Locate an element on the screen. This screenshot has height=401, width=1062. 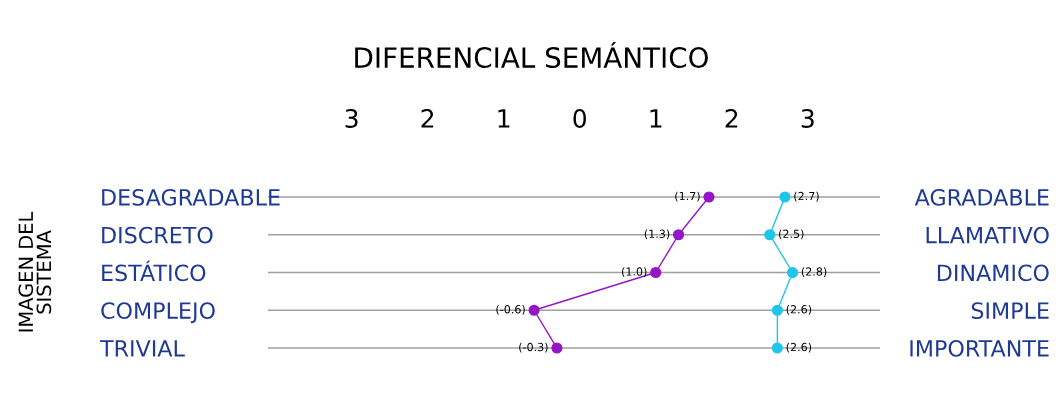
y-axis-title: IMAGEN DEL SISTEMA is located at coordinates (35, 271).